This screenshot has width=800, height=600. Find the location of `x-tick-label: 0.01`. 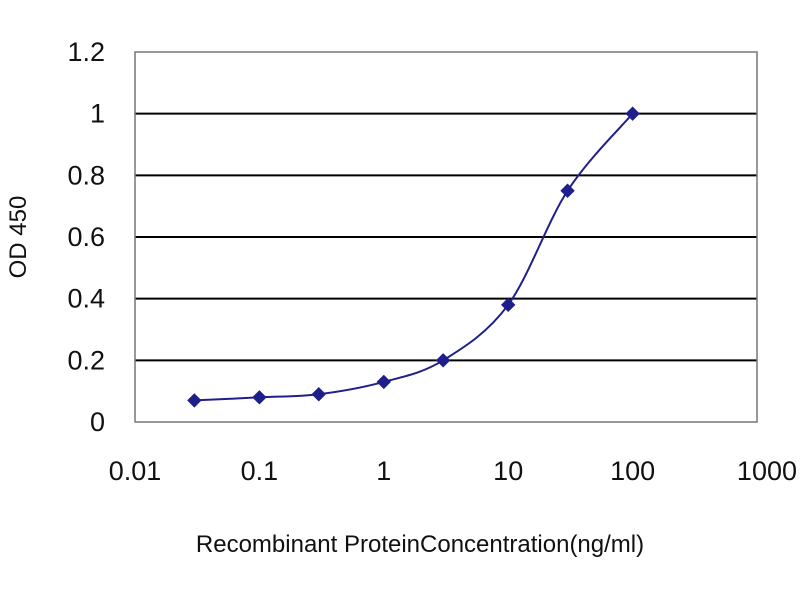

x-tick-label: 0.01 is located at coordinates (135, 471).